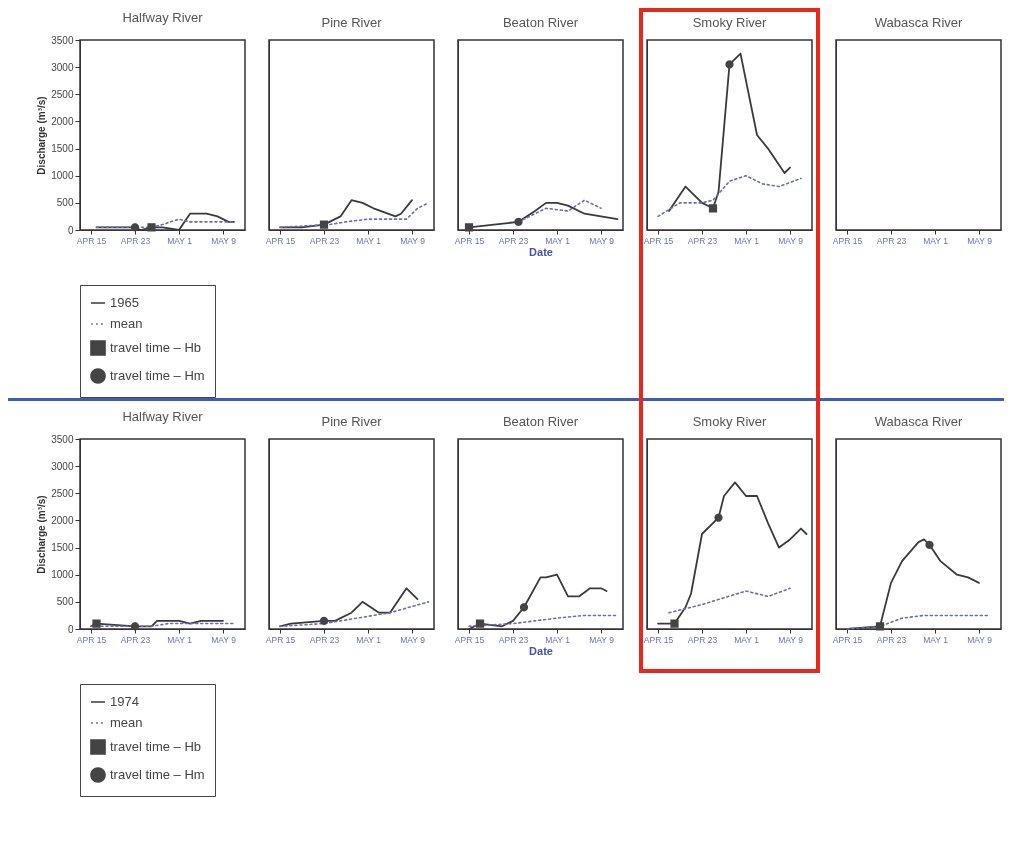  I want to click on legend-label: 1974, so click(124, 701).